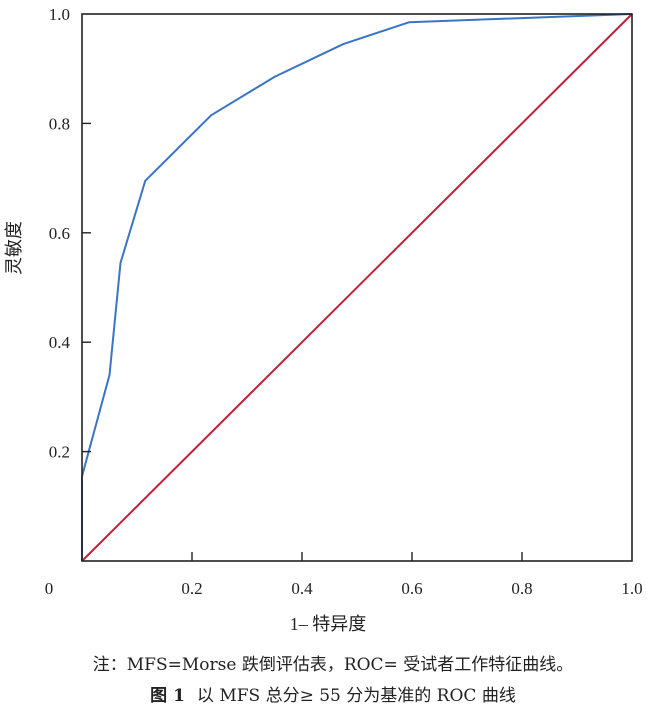 This screenshot has width=666, height=708. I want to click on y-tick-label: 0.4, so click(60, 342).